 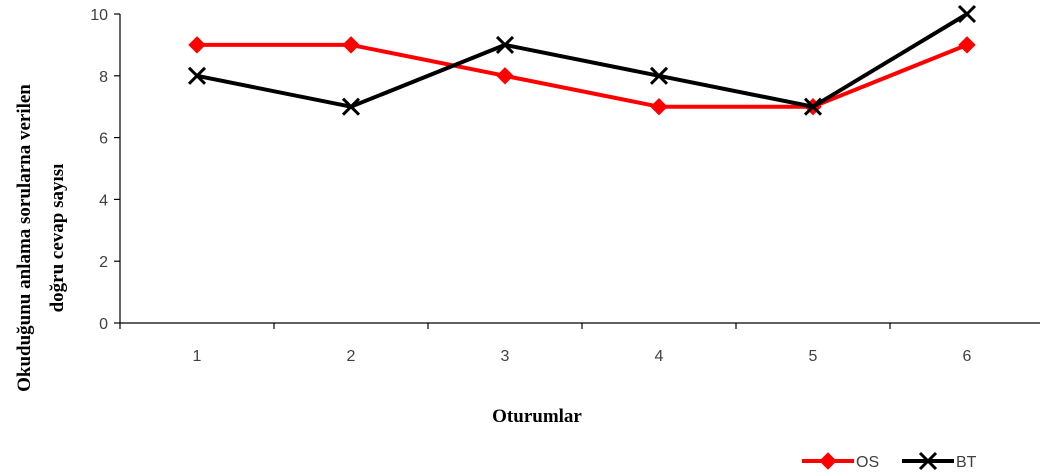 I want to click on y-axis-title-line-2: doğru cevap sayısı, so click(x=57, y=238).